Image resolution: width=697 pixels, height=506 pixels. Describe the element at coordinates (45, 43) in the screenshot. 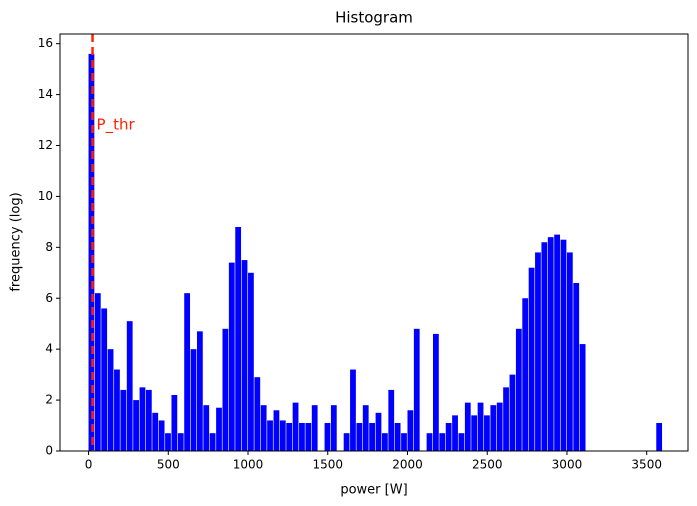

I see `y-tick-label: 16` at that location.